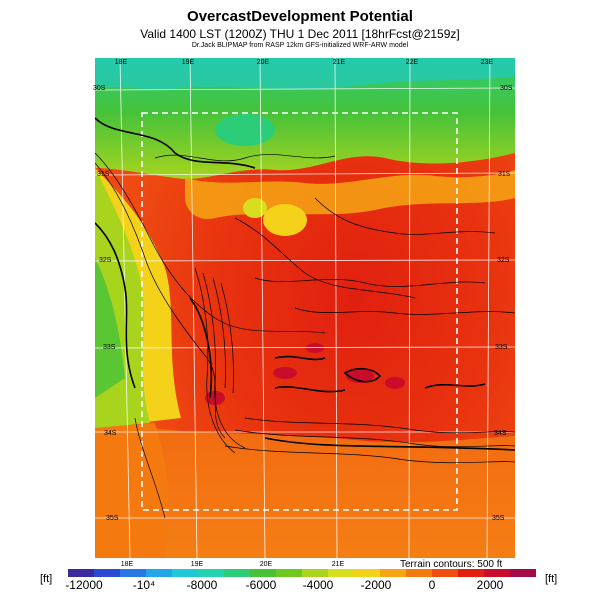 The width and height of the screenshot is (600, 600). Describe the element at coordinates (46, 579) in the screenshot. I see `legend-unit-left: [ft]` at that location.